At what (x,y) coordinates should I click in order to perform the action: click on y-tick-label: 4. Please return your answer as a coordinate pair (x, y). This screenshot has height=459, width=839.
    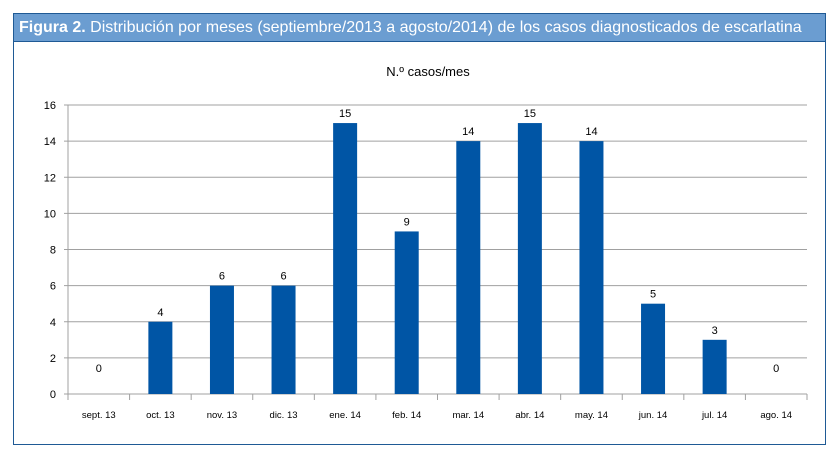
    Looking at the image, I should click on (53, 323).